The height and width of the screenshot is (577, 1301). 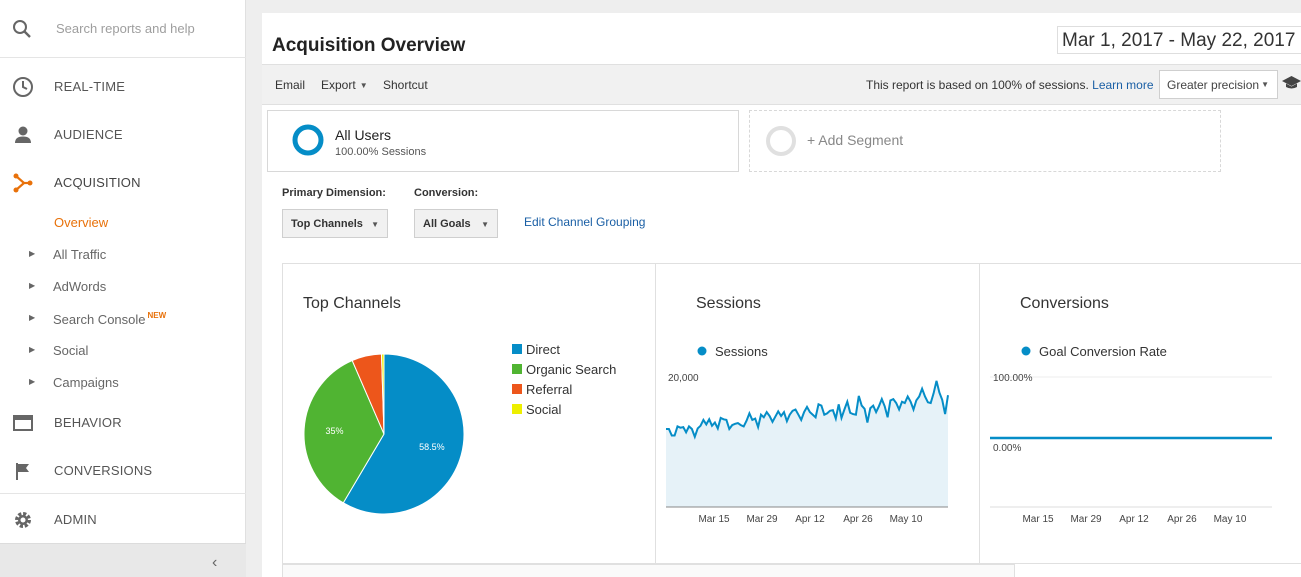 I want to click on sidebar-subitem-search-console: ▶ Search Console NEW, so click(x=123, y=319).